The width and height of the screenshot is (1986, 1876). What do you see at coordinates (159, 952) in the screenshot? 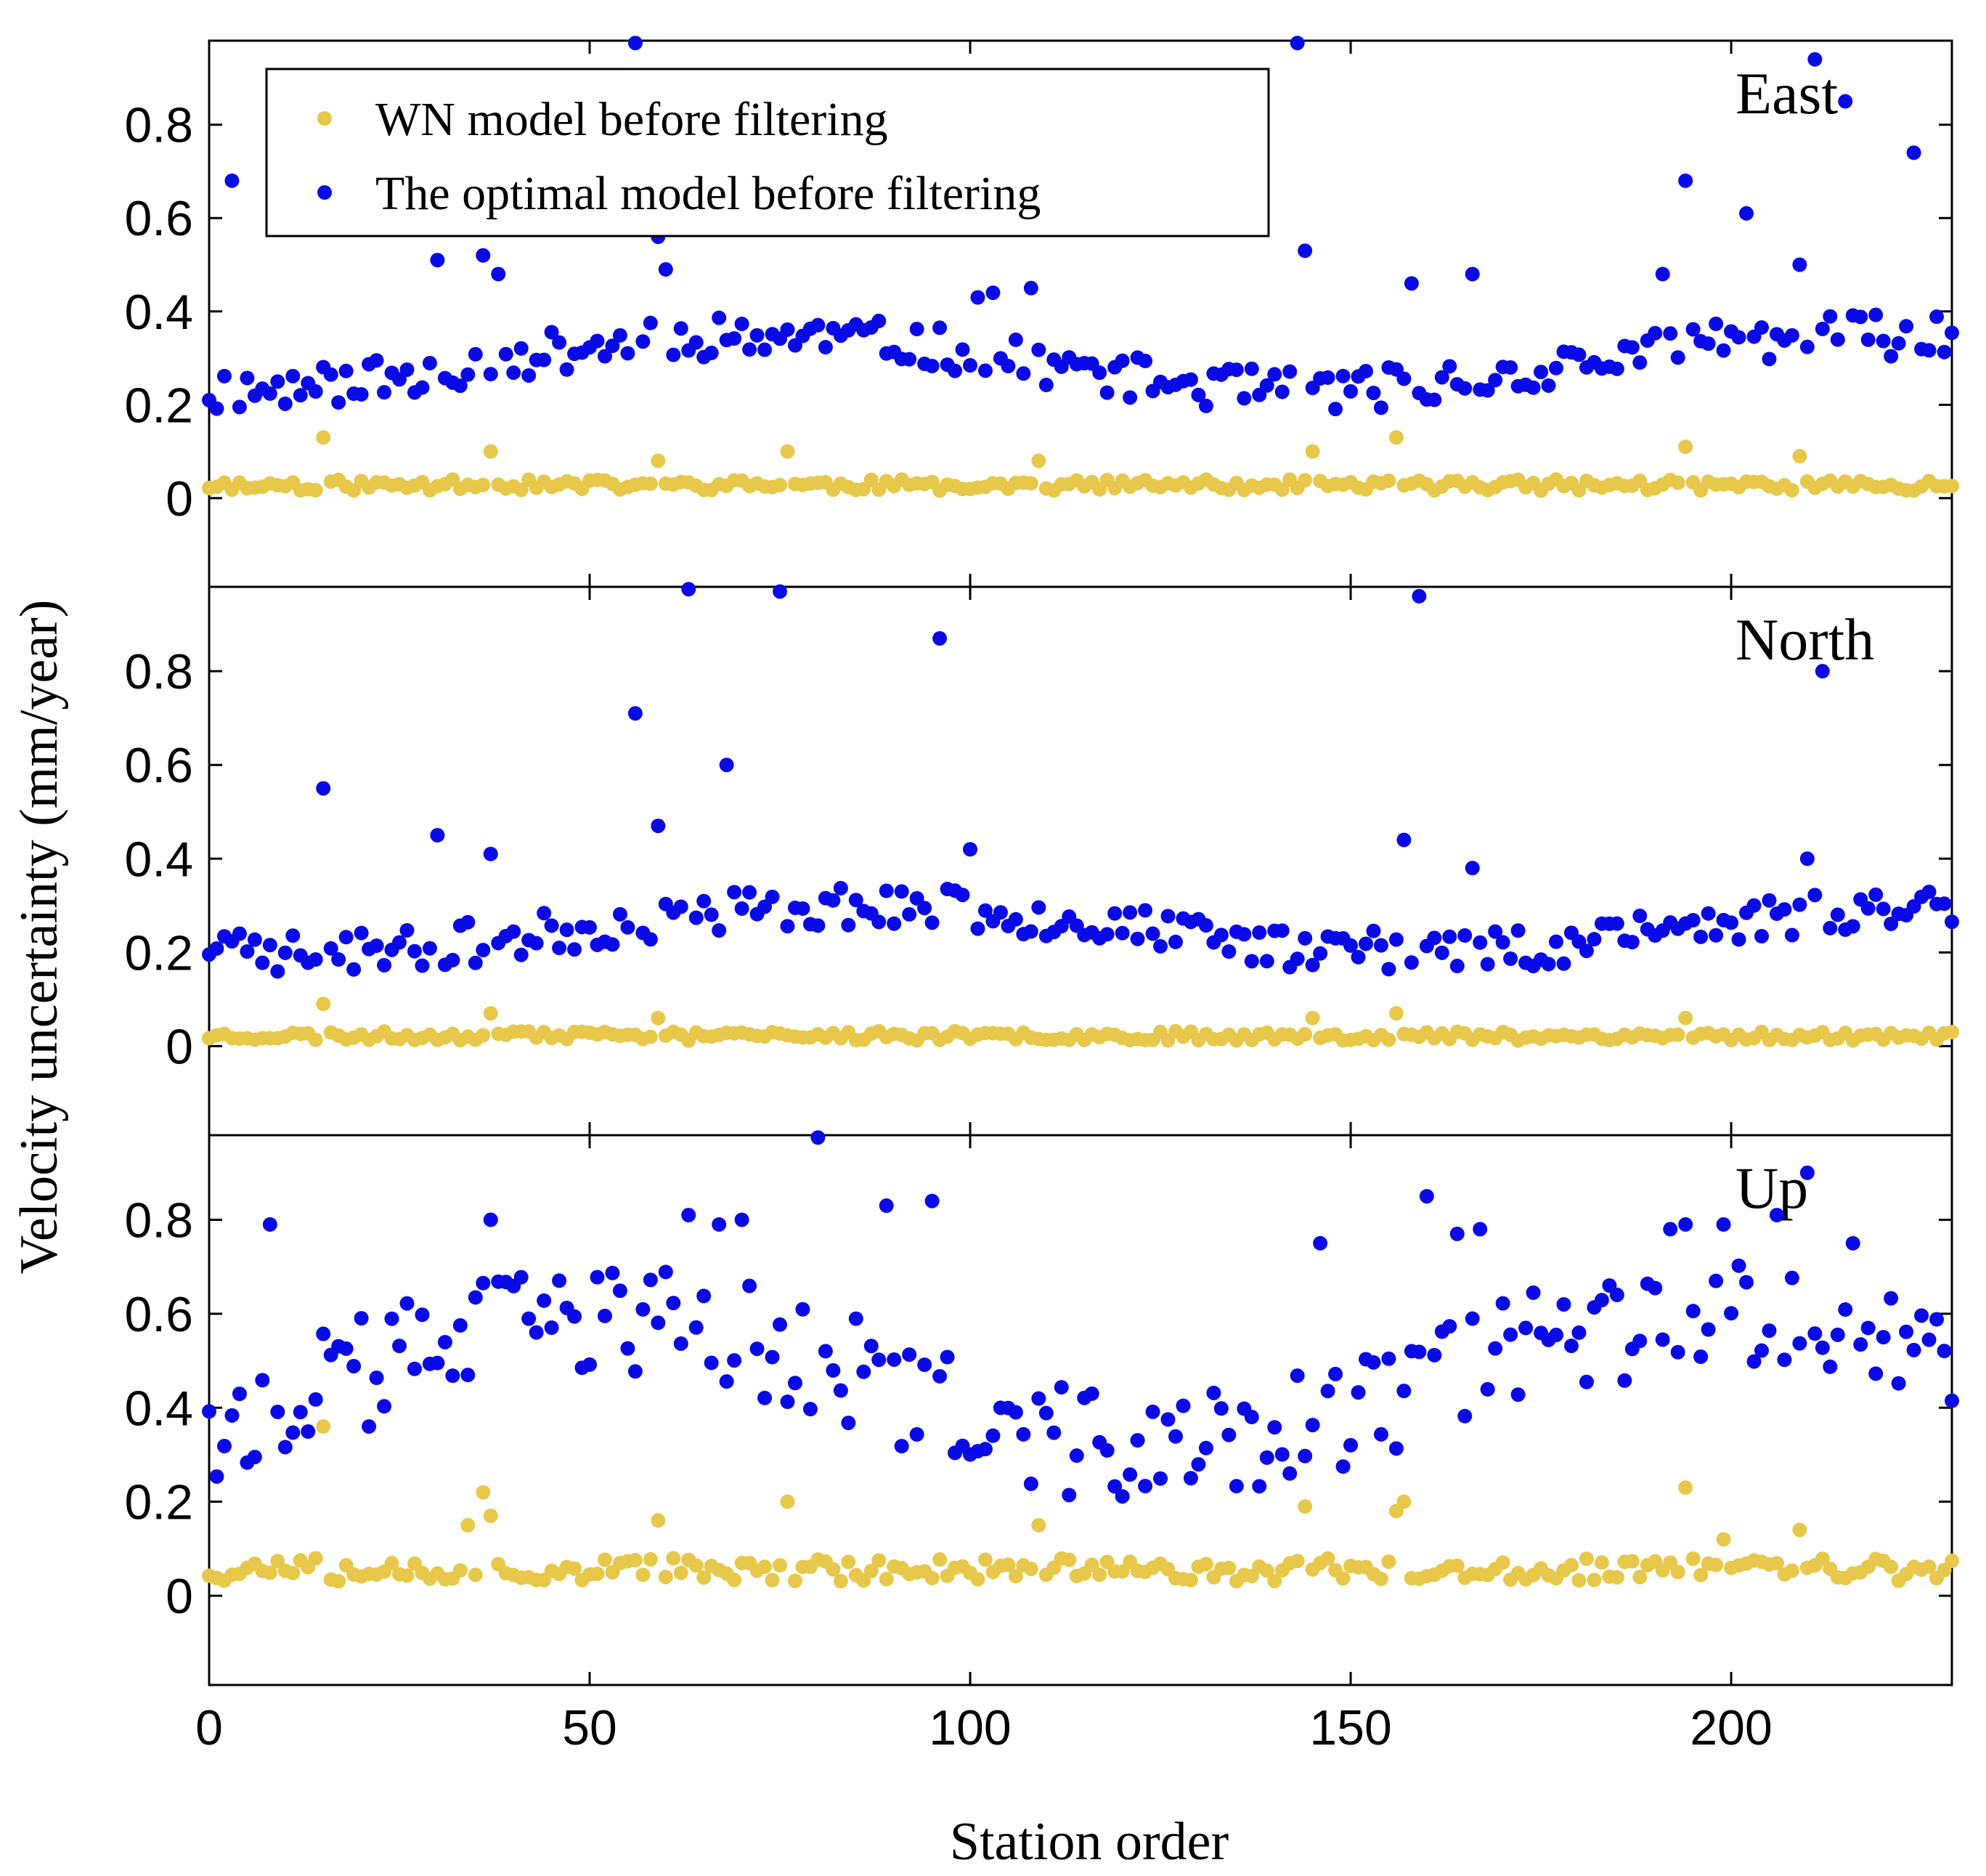
I see `y-tick-label: 0.2` at bounding box center [159, 952].